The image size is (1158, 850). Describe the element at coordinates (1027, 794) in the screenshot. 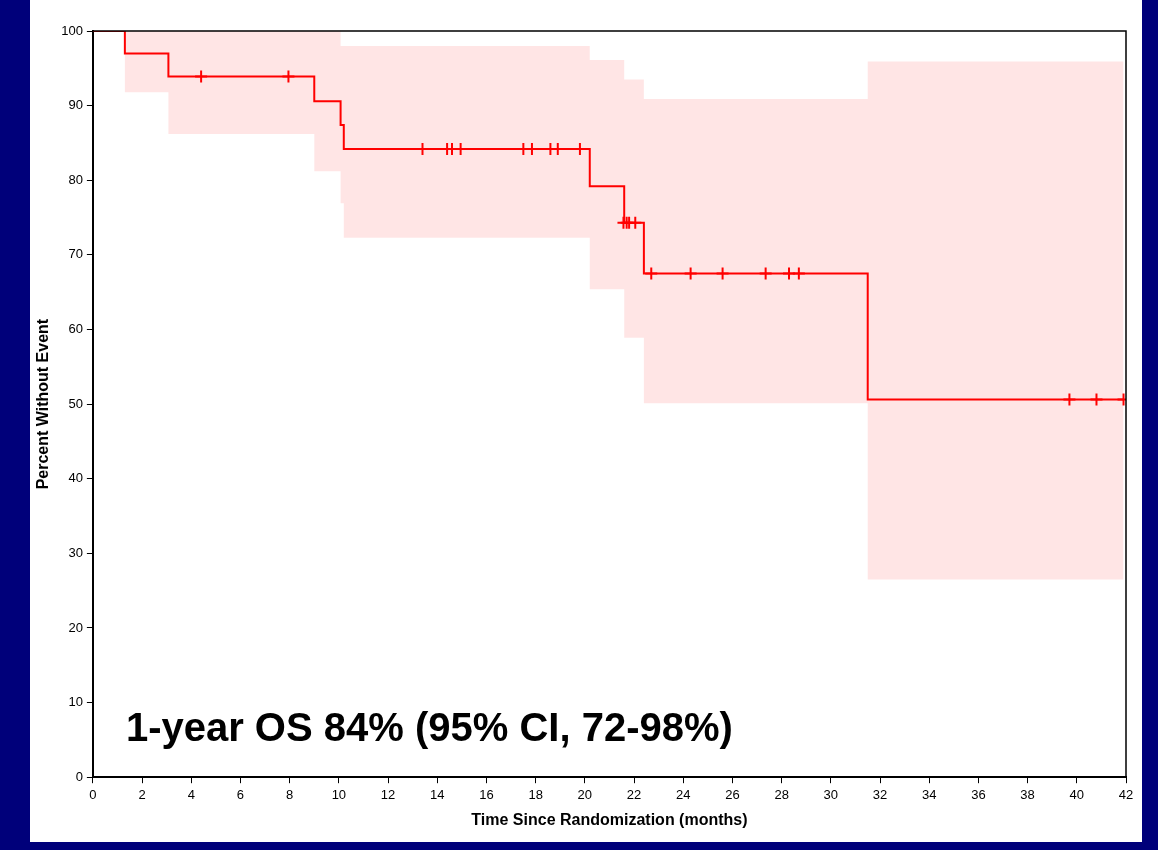

I see `x-tick-label: 38` at that location.